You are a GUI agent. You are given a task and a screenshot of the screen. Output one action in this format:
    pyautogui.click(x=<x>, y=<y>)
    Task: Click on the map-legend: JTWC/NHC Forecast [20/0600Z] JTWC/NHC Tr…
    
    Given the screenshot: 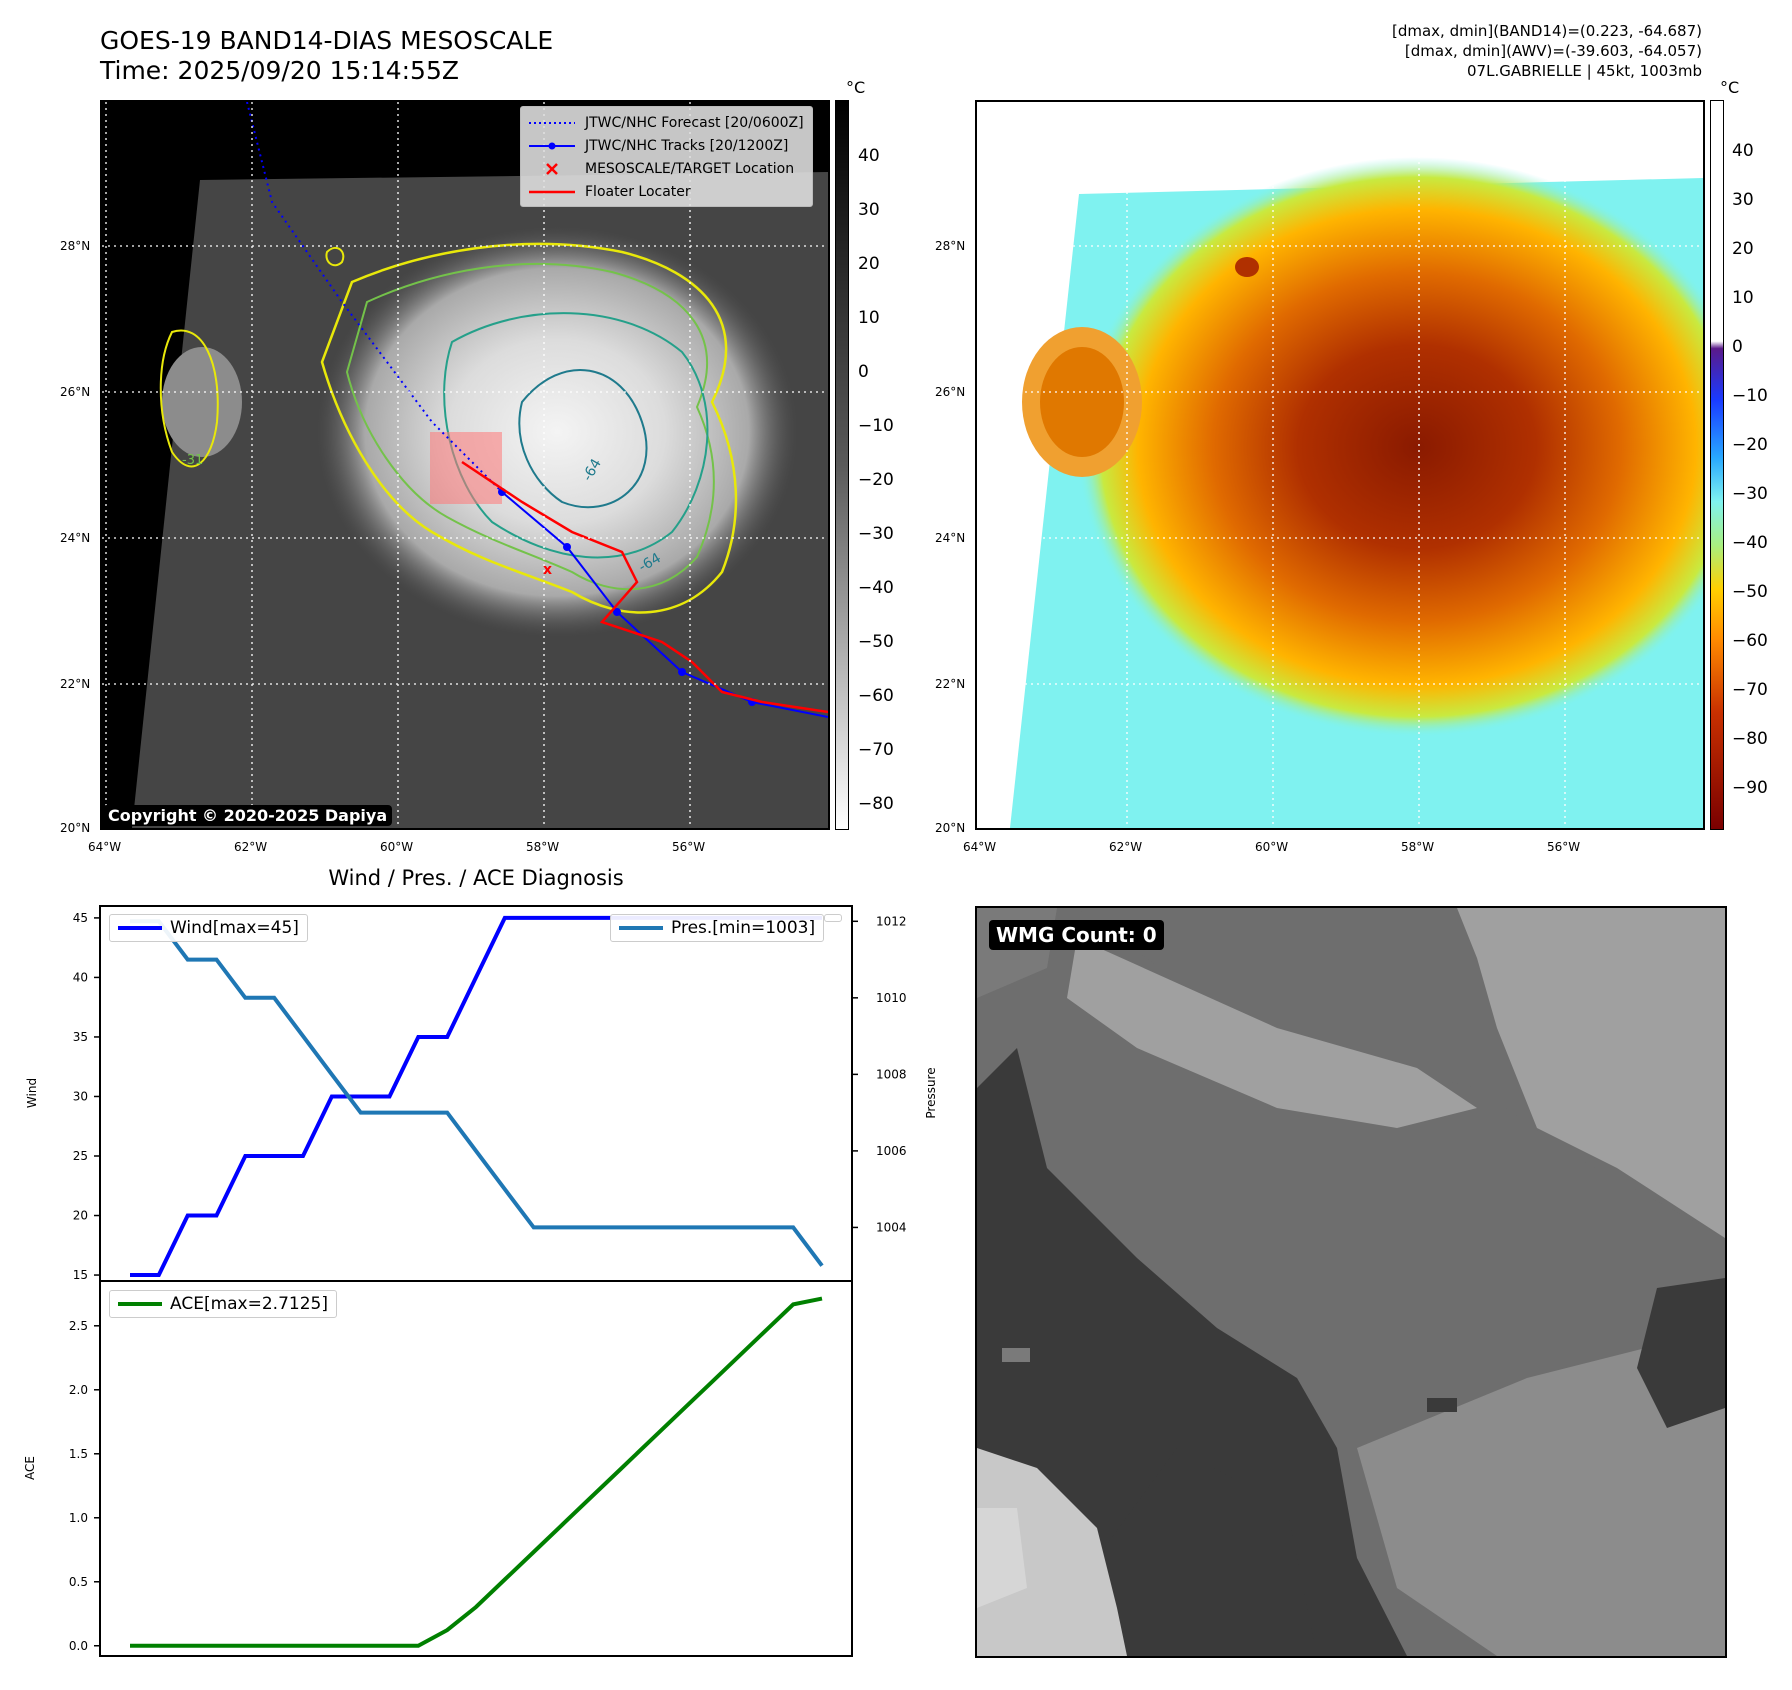 What is the action you would take?
    pyautogui.click(x=666, y=156)
    